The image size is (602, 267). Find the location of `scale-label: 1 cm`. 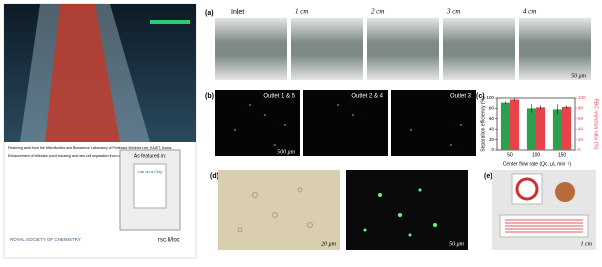

scale-label: 1 cm is located at coordinates (587, 244).